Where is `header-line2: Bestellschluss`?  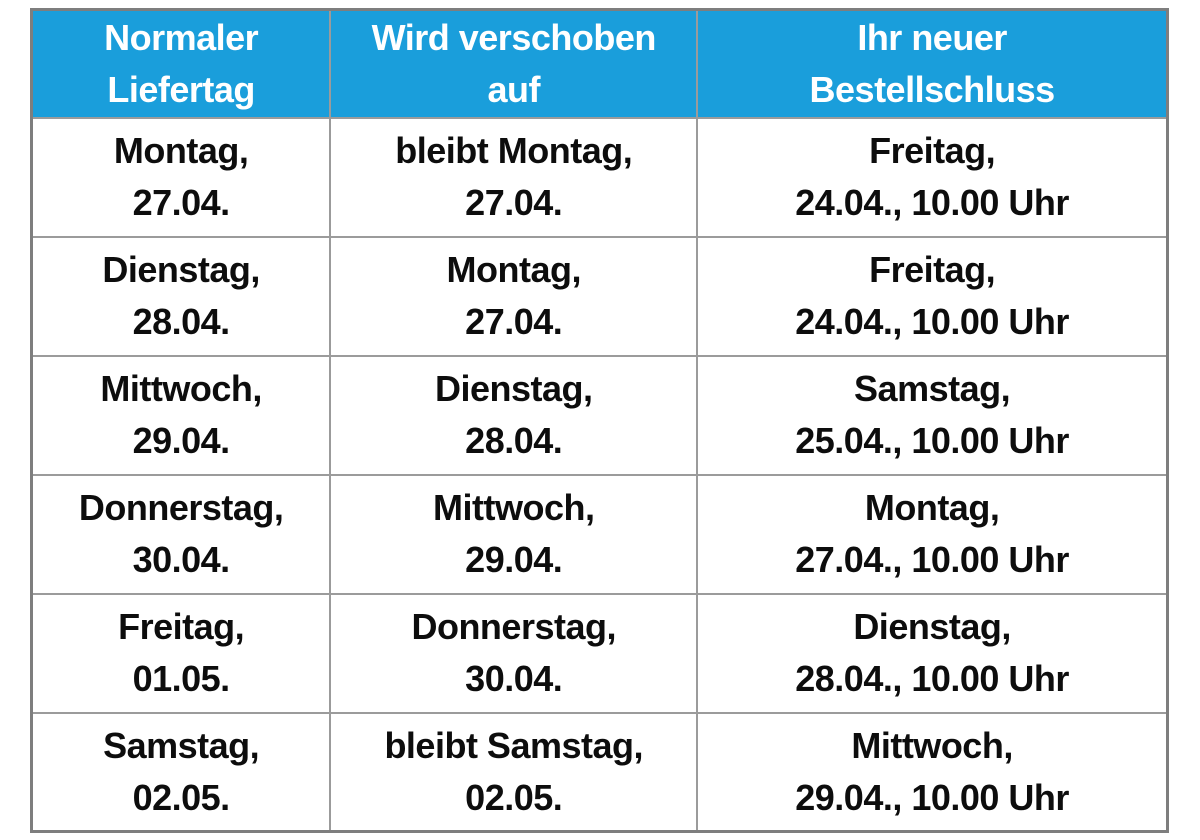
header-line2: Bestellschluss is located at coordinates (932, 89).